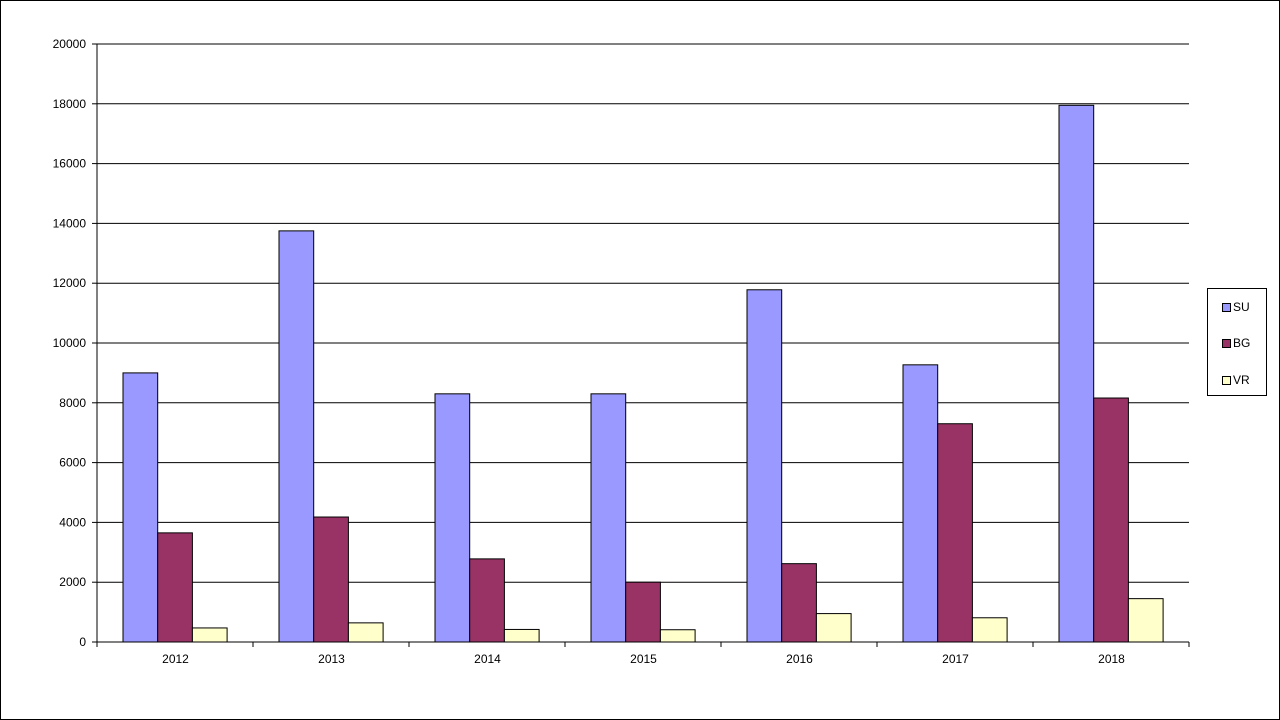 This screenshot has width=1280, height=720. Describe the element at coordinates (1241, 380) in the screenshot. I see `legend-label-vr: VR` at that location.